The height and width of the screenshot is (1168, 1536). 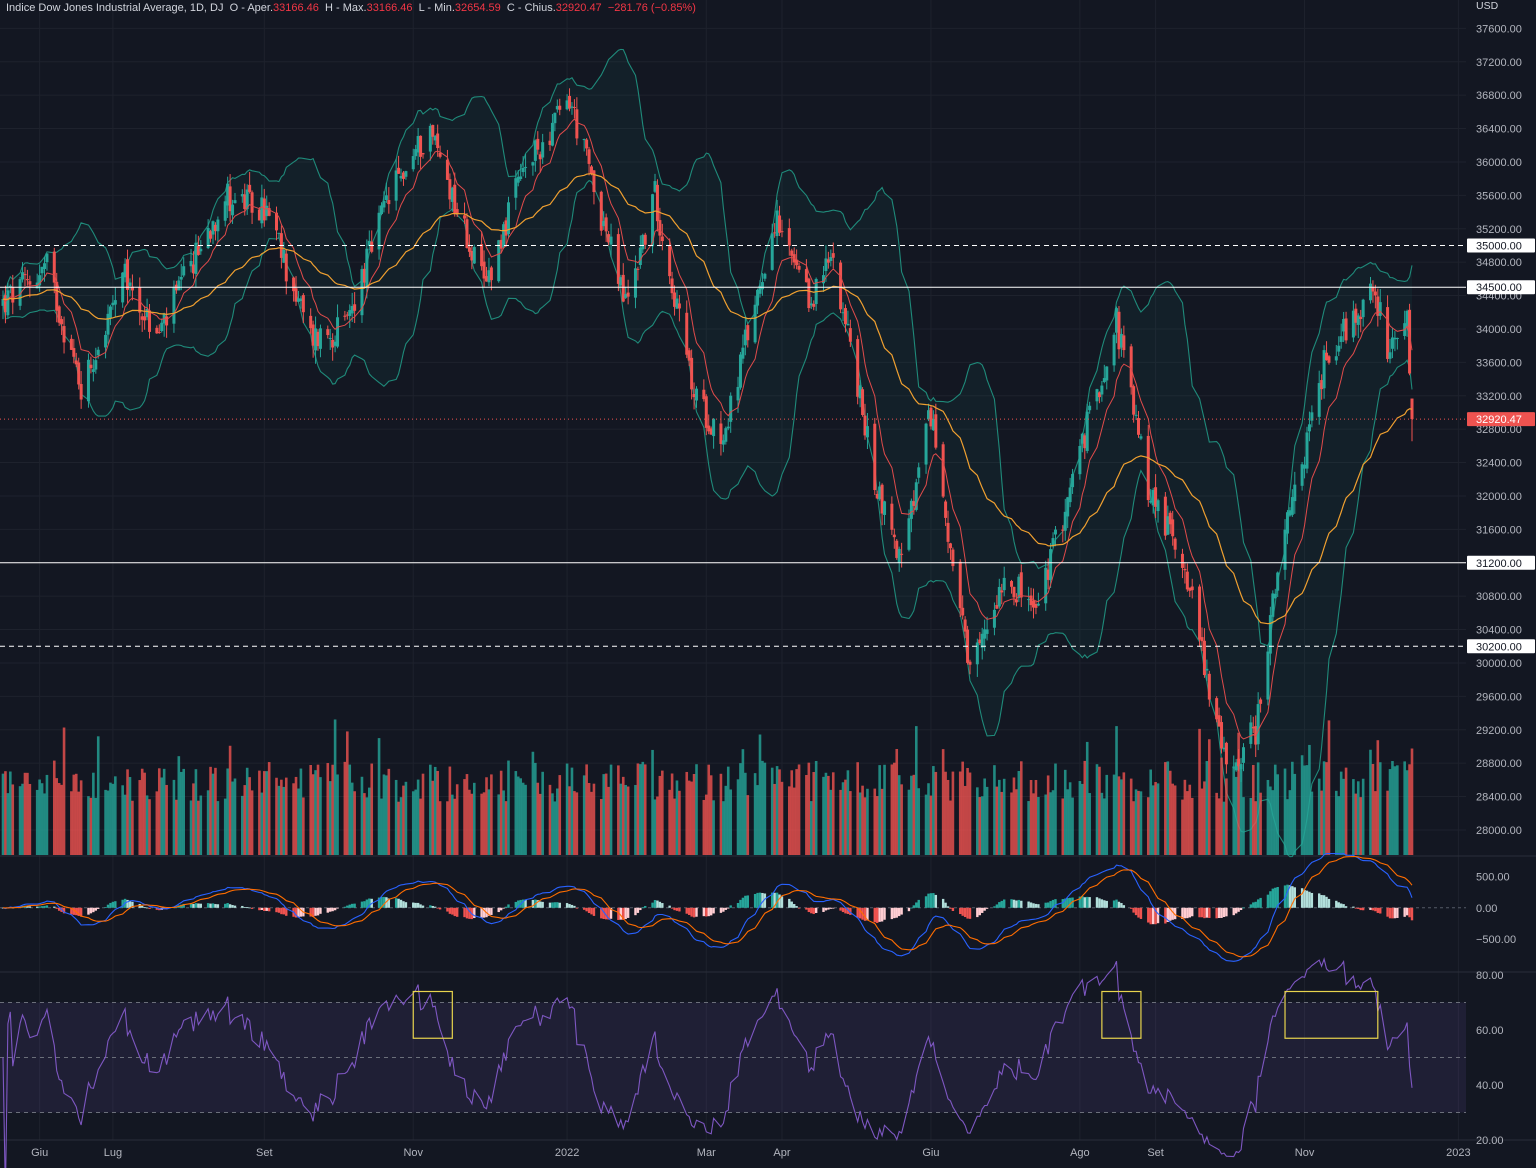 I want to click on time-tick-label: 2022, so click(x=567, y=1153).